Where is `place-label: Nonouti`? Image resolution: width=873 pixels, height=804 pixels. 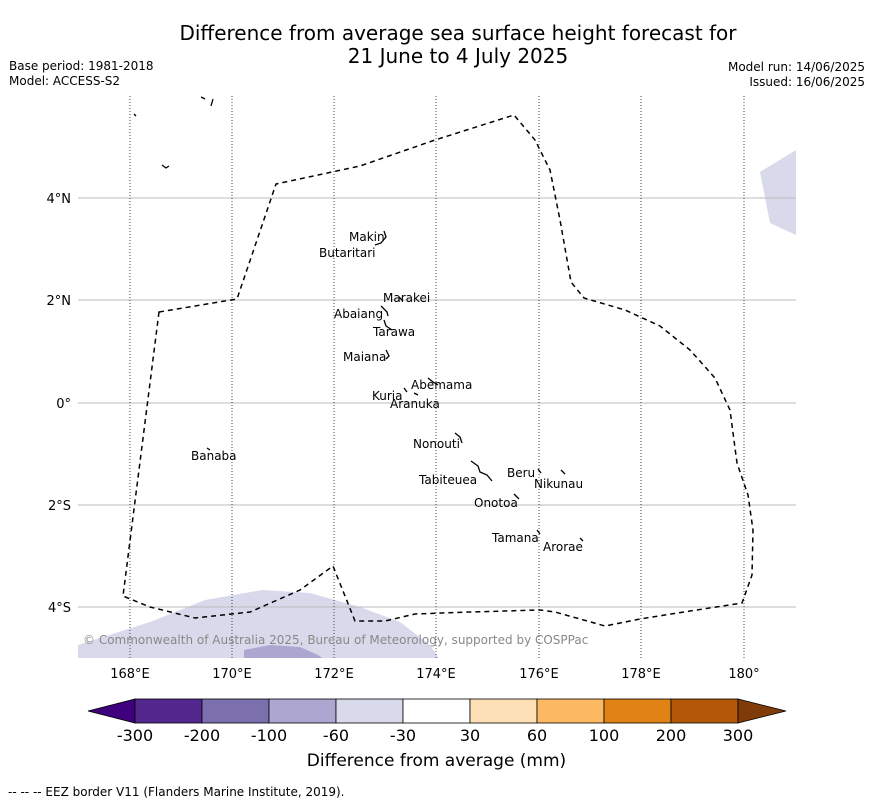
place-label: Nonouti is located at coordinates (436, 444).